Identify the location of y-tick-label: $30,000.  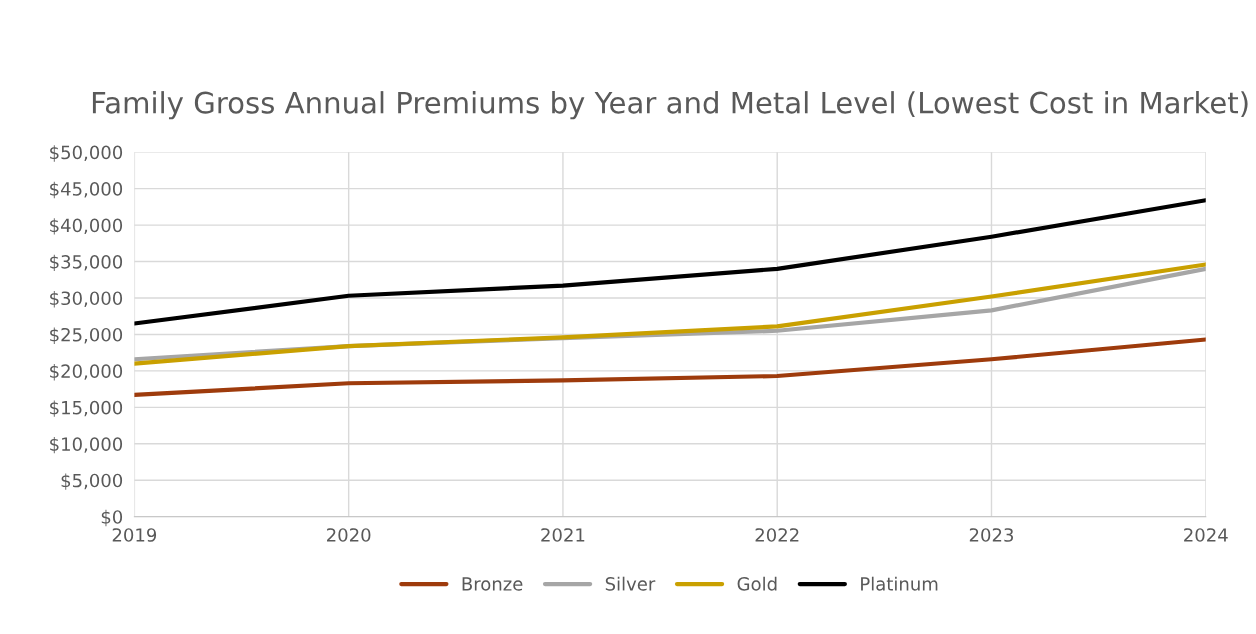
(86, 299).